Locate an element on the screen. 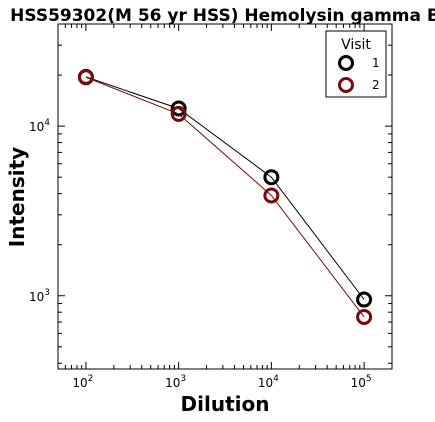 This screenshot has height=422, width=435. y-axis-label: Intensity is located at coordinates (17, 197).